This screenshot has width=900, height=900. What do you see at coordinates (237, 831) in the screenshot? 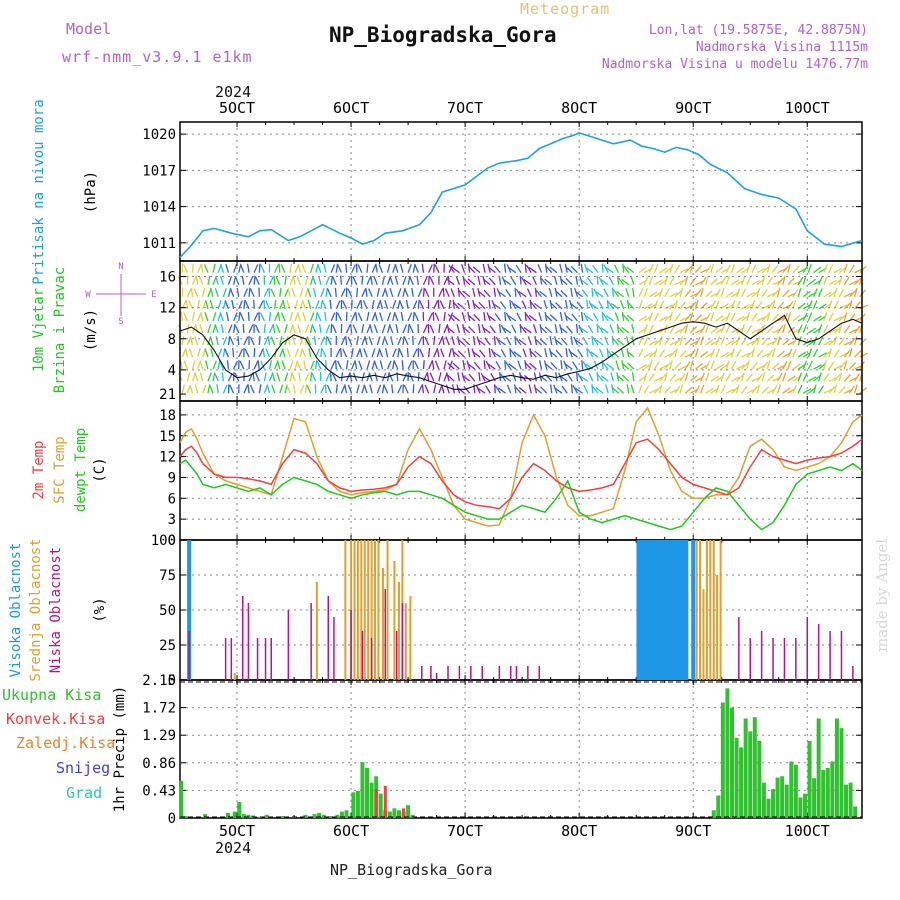
I see `x-tick-label-bottom: 5OCT` at bounding box center [237, 831].